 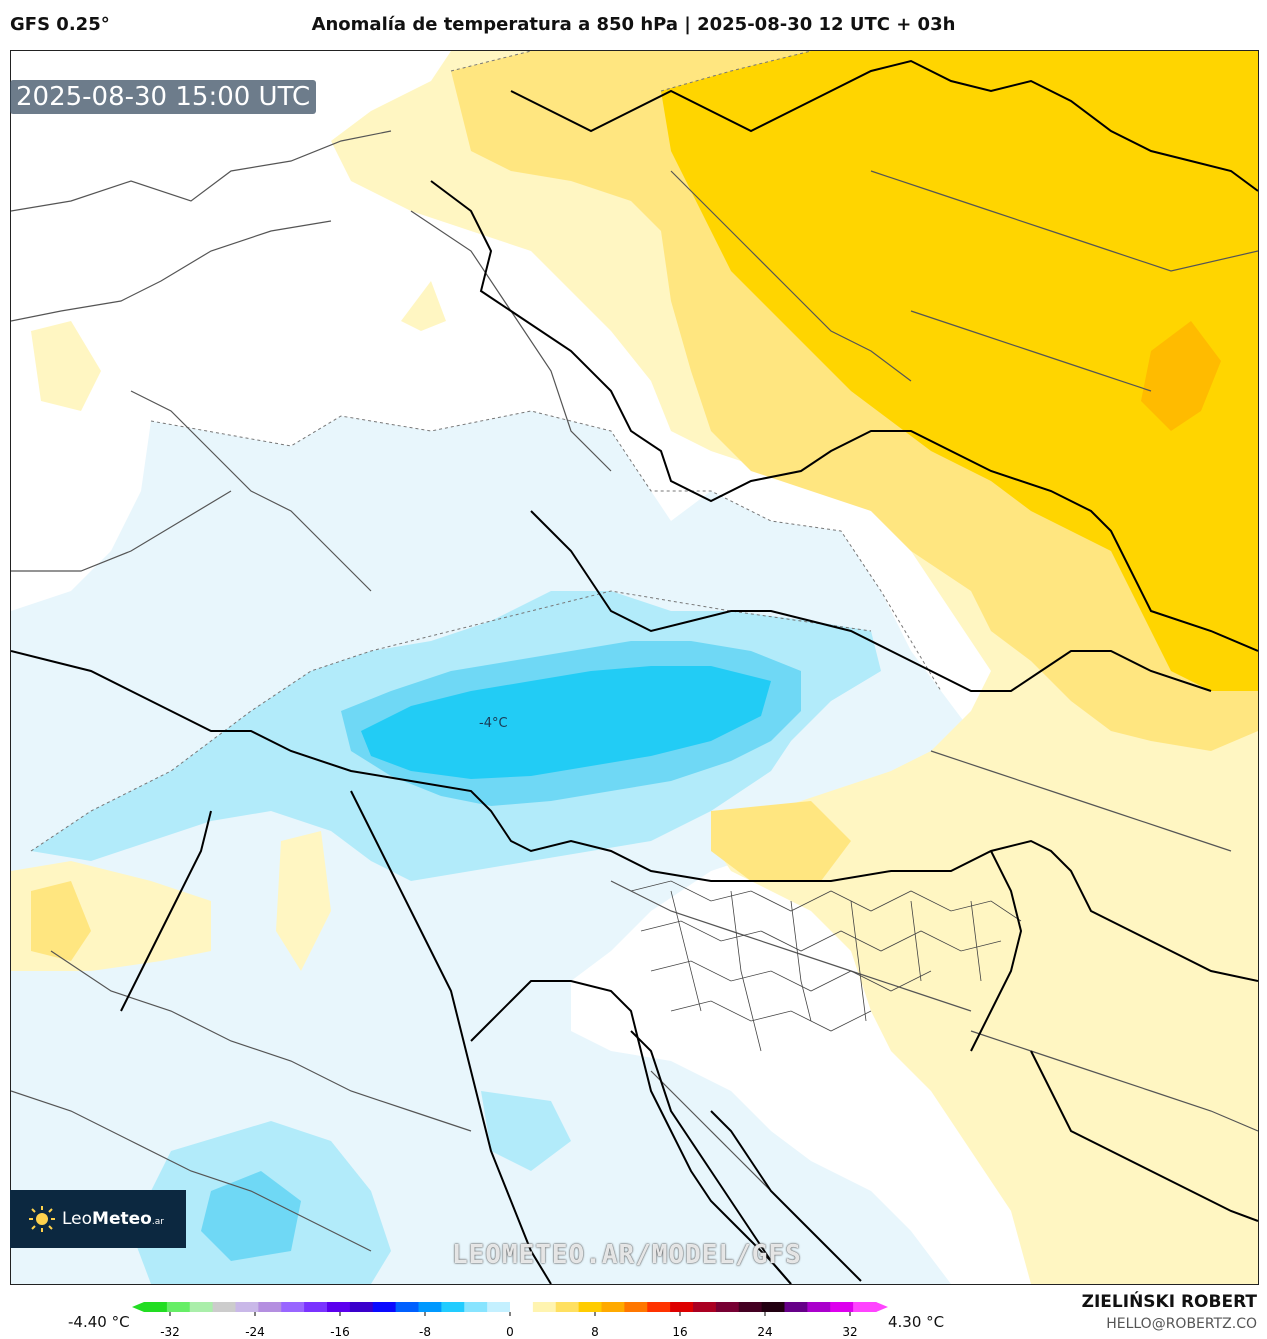 What do you see at coordinates (566, 722) in the screenshot?
I see `negative-anomaly-core` at bounding box center [566, 722].